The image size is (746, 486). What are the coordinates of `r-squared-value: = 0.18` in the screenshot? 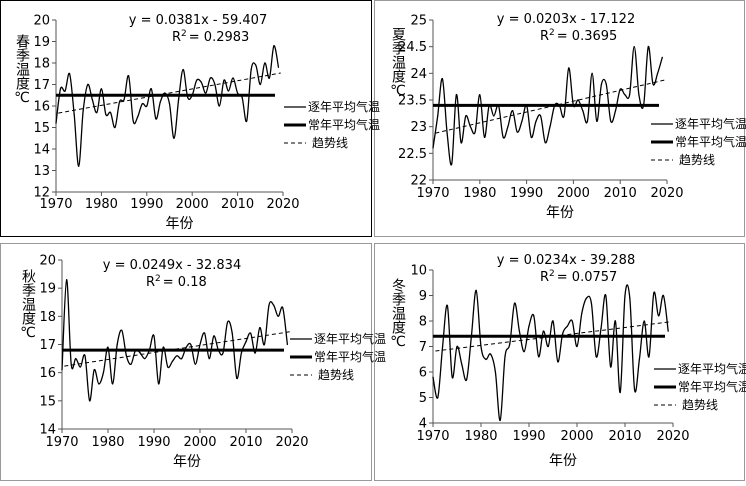 It's located at (185, 282).